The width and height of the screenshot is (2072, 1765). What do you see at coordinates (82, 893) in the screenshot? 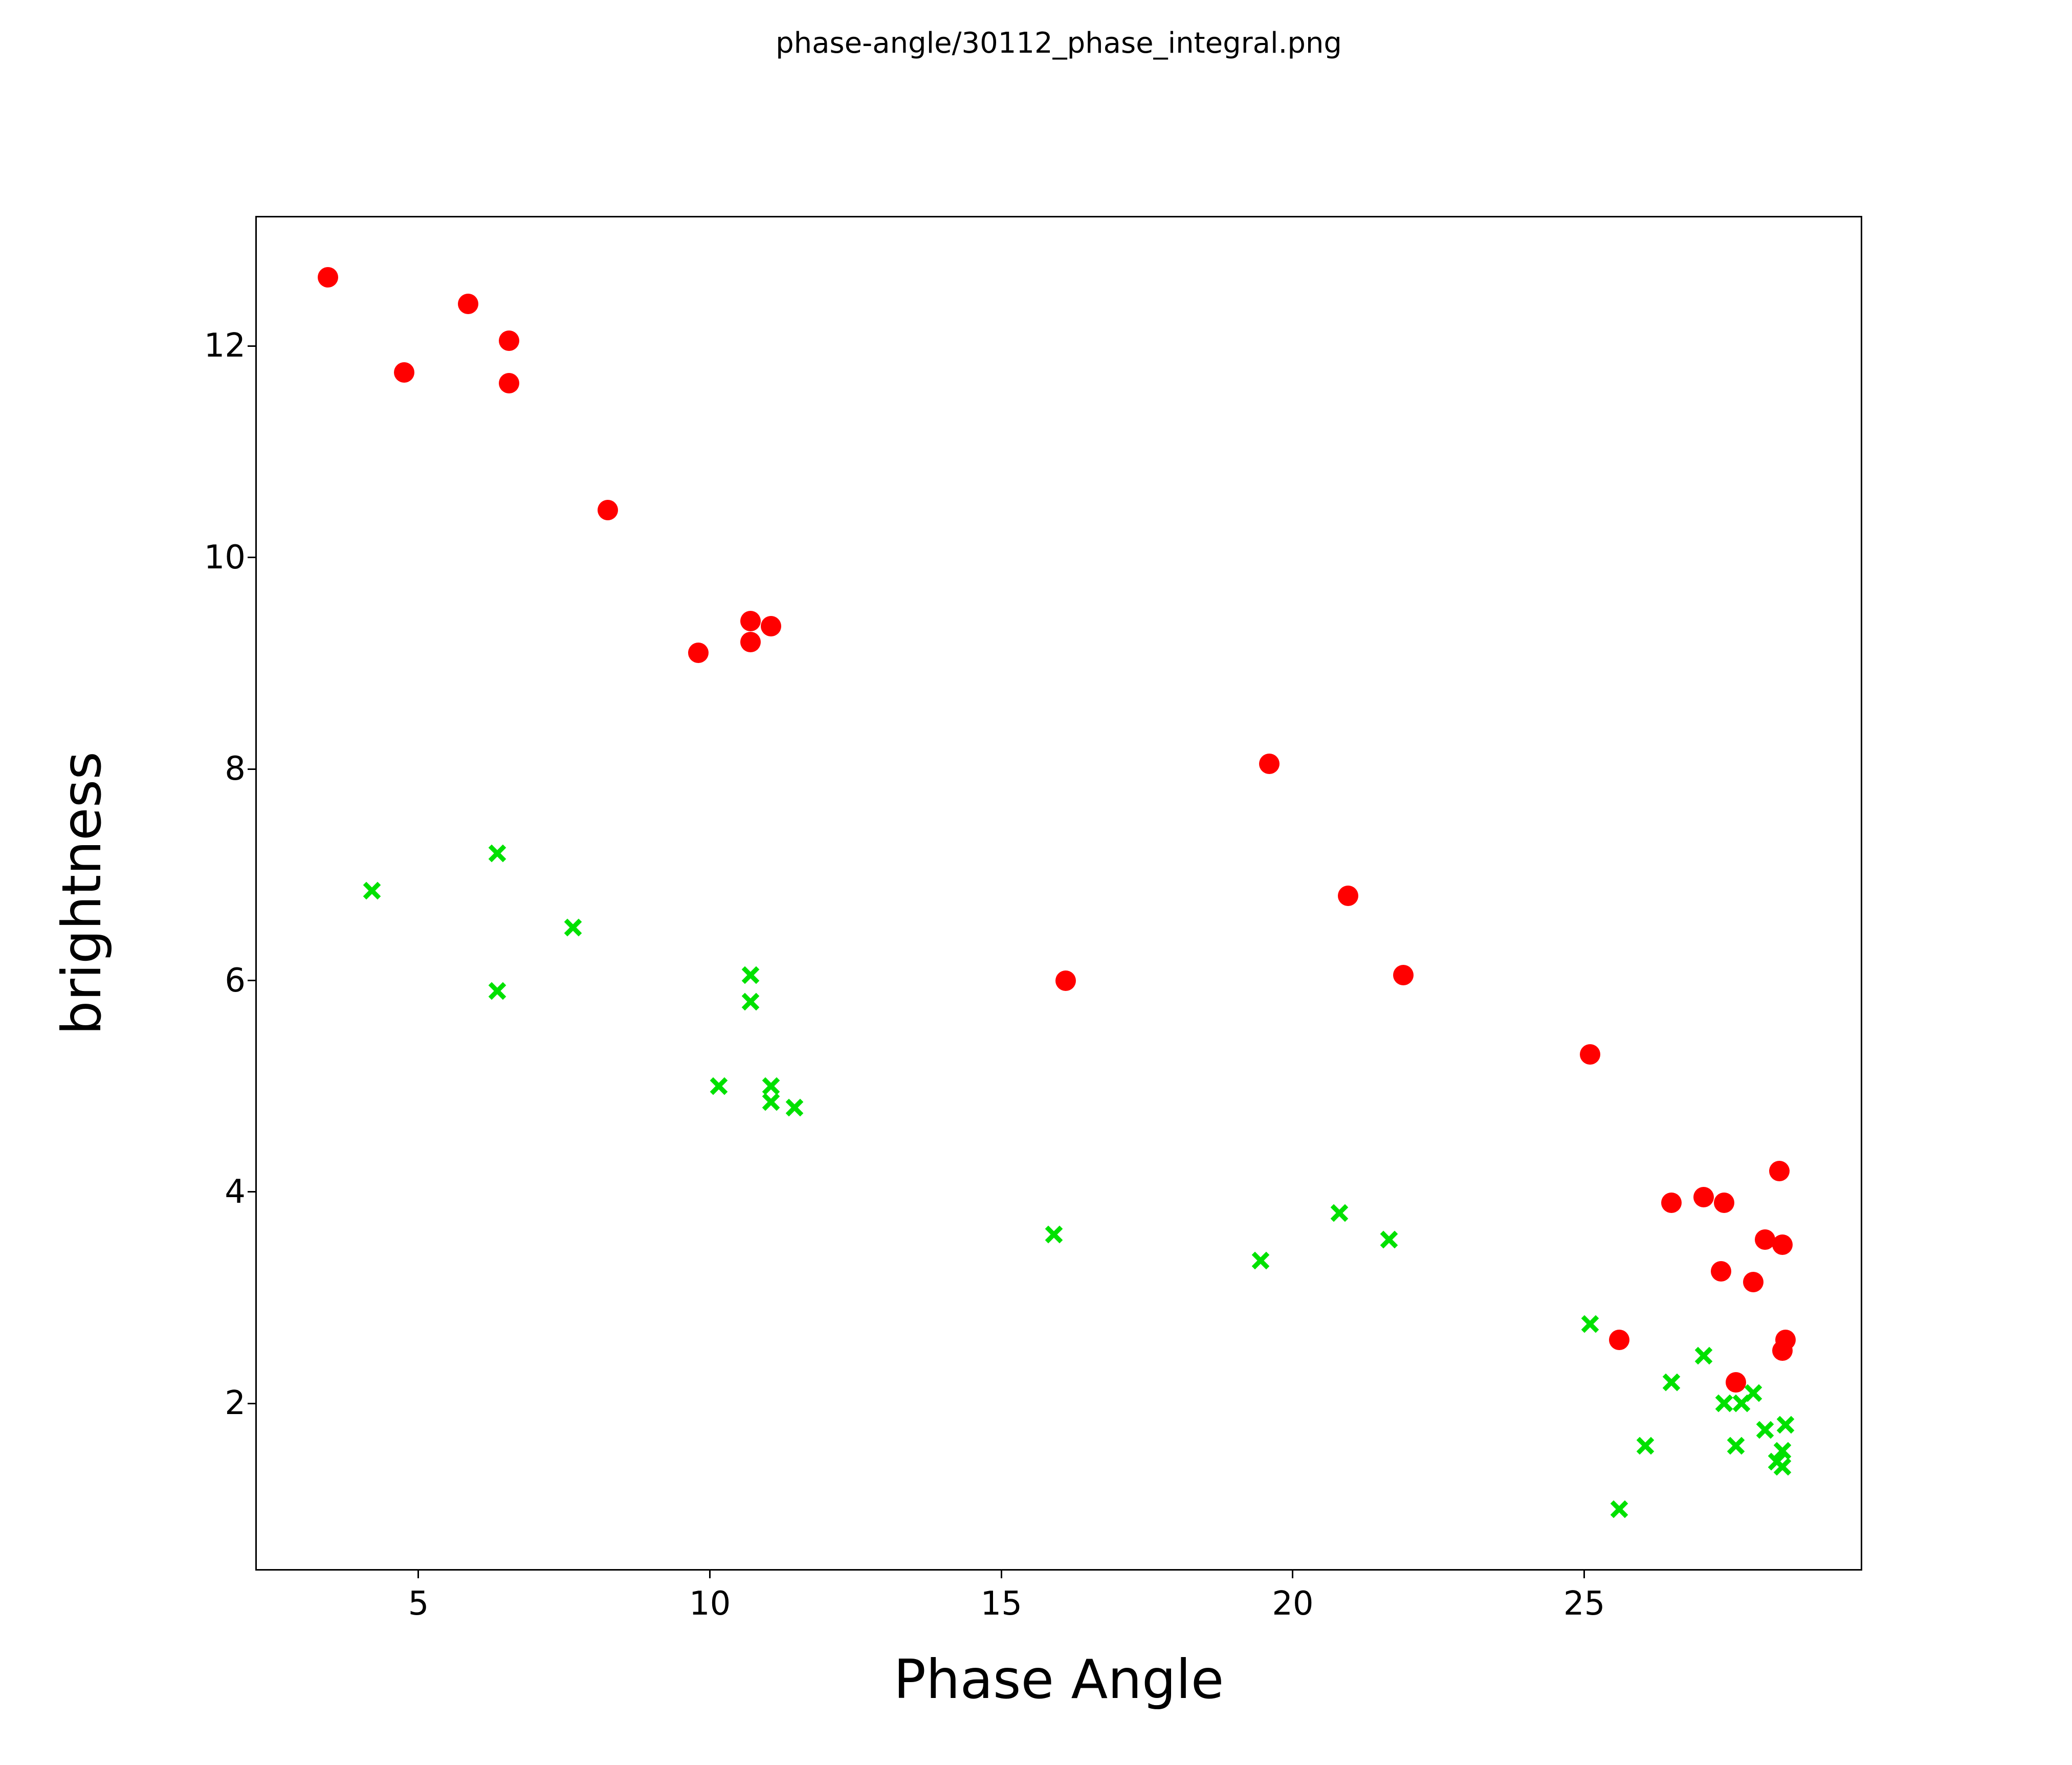
I see `y-axis-label: brightness` at bounding box center [82, 893].